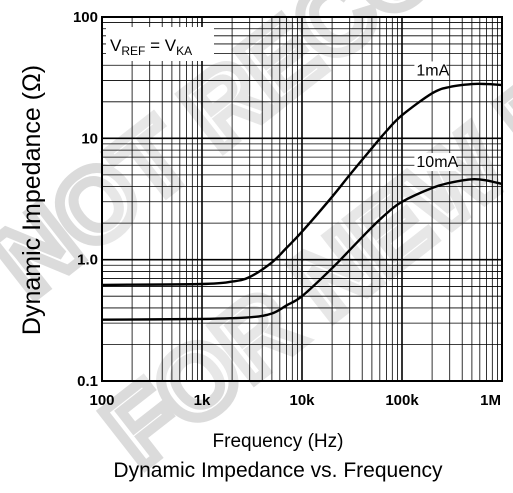 Image resolution: width=513 pixels, height=493 pixels. Describe the element at coordinates (202, 400) in the screenshot. I see `x-tick-label: 1k` at that location.